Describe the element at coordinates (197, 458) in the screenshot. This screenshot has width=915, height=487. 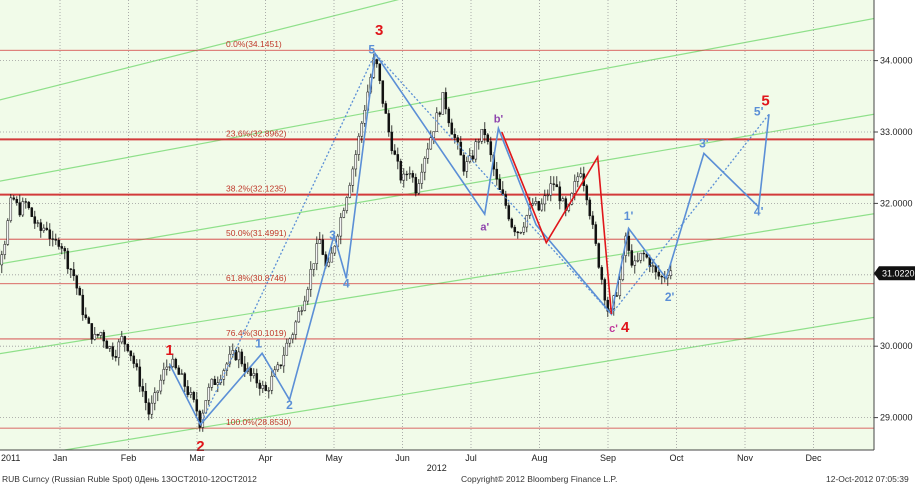
I see `x-tick-label: Mar` at that location.